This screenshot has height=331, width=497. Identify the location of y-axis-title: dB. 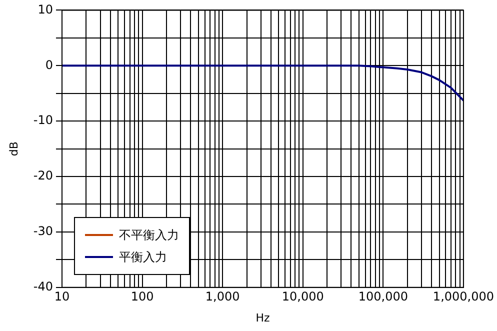
(13, 149).